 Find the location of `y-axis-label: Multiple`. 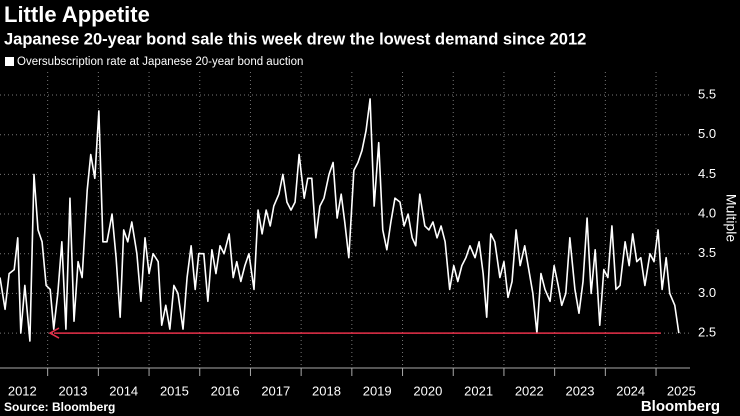

y-axis-label: Multiple is located at coordinates (731, 218).